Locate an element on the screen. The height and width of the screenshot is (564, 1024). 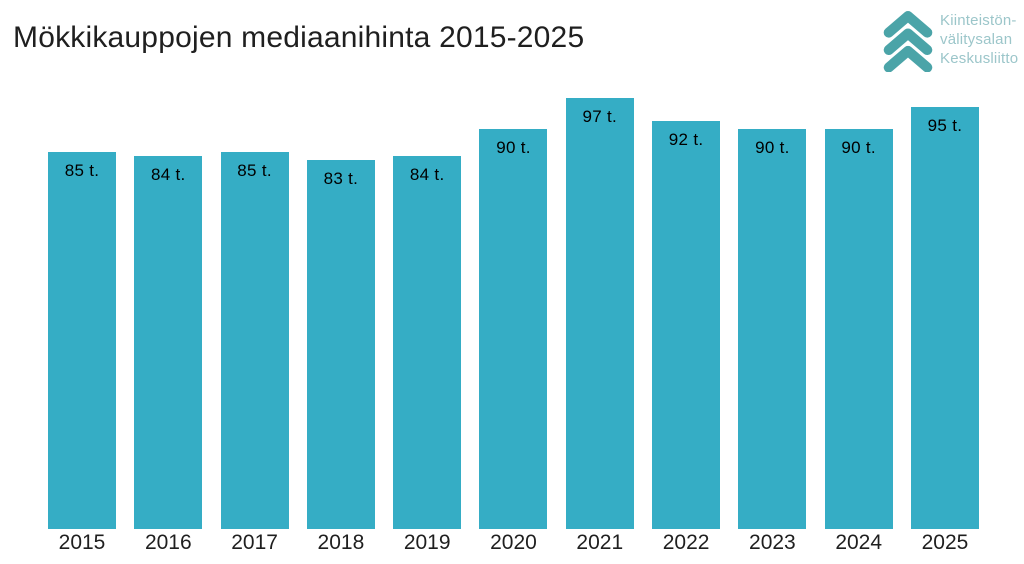
x-axis-label-2016: 2016 is located at coordinates (168, 542).